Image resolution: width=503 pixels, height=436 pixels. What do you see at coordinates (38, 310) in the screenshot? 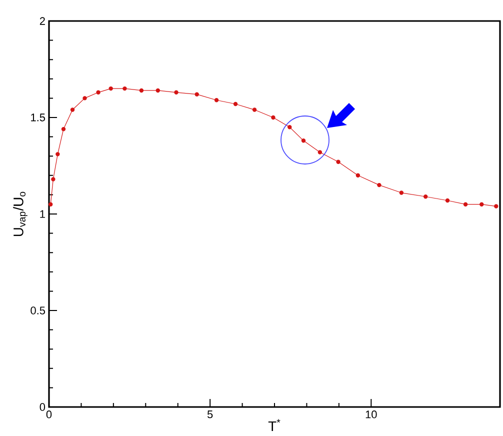
I see `y-tick-label: 0.5` at bounding box center [38, 310].